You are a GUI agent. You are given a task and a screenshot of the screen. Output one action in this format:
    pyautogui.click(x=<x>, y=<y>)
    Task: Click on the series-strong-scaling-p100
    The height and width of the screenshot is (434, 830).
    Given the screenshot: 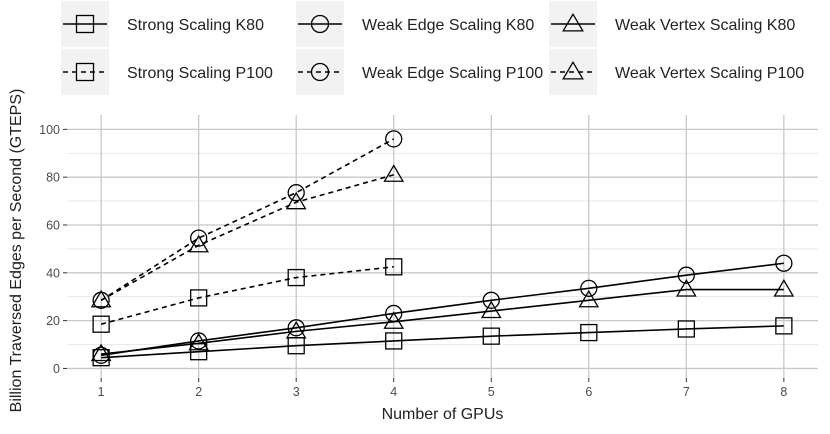 What is the action you would take?
    pyautogui.click(x=247, y=295)
    